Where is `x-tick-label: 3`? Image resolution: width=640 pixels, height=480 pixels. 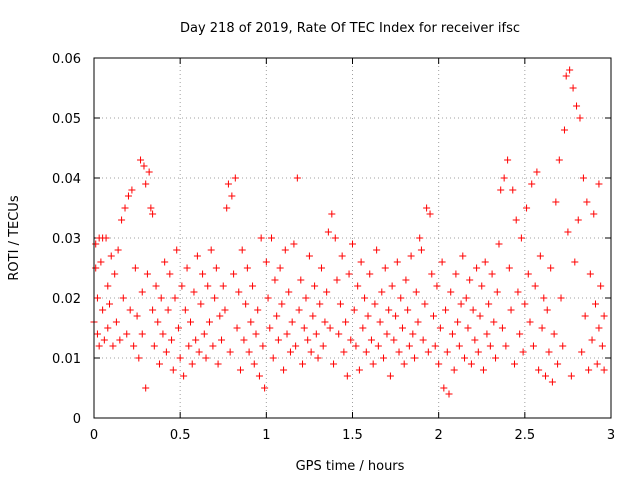 x-tick-label: 3 is located at coordinates (611, 435).